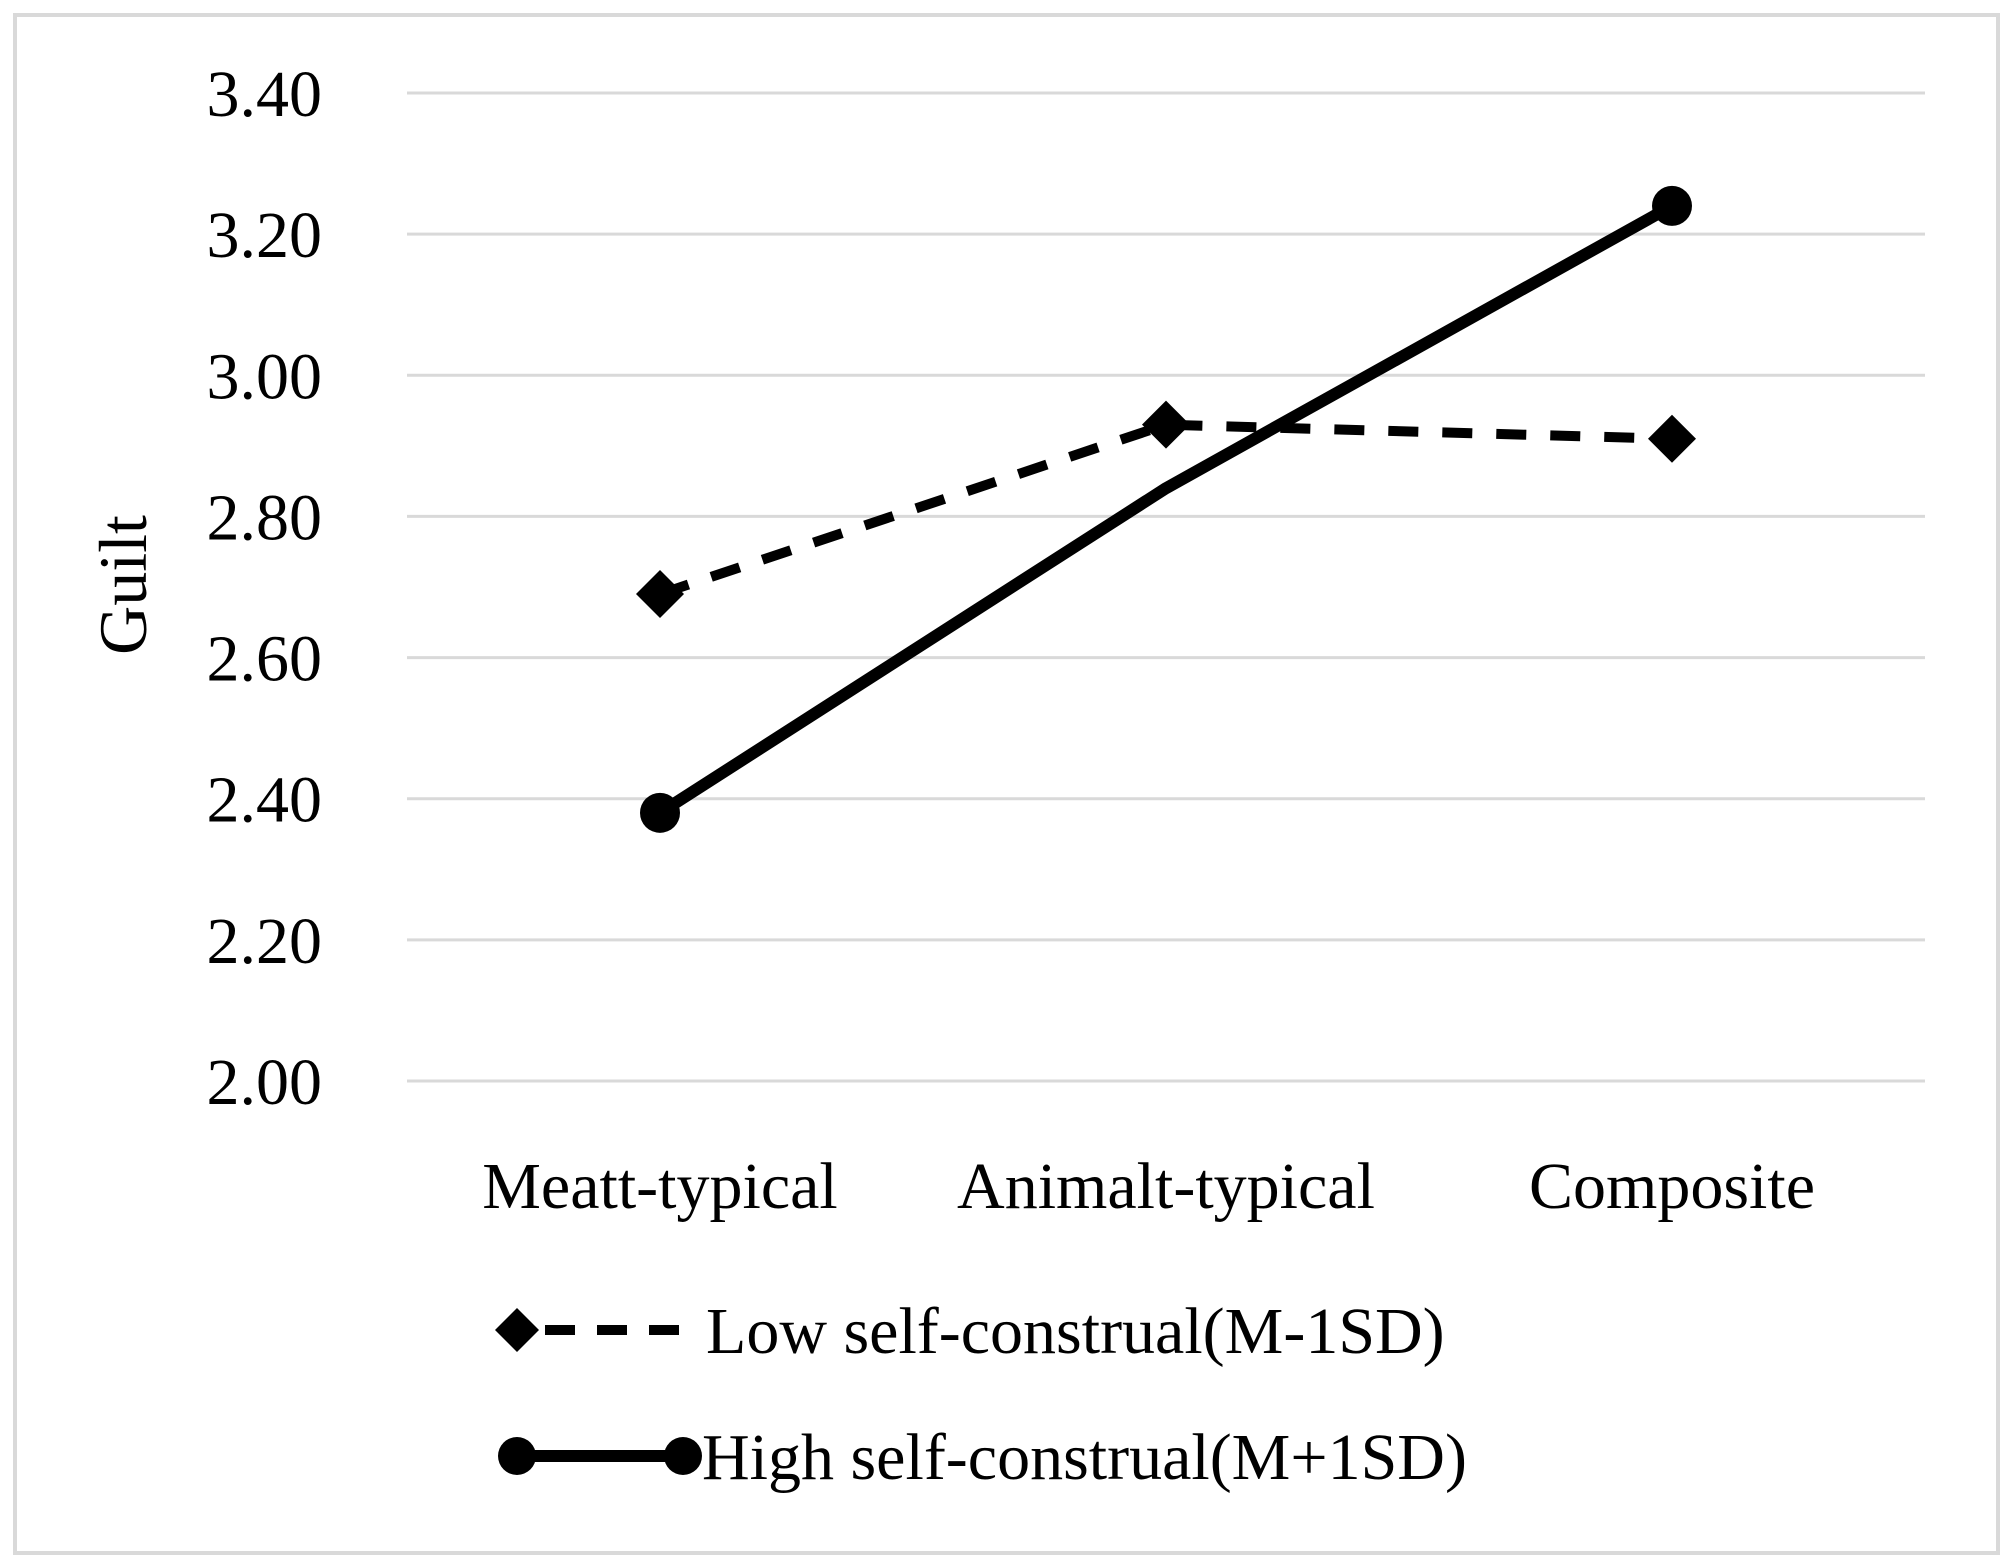 Image resolution: width=2013 pixels, height=1568 pixels. What do you see at coordinates (265, 659) in the screenshot?
I see `y-tick-label: 2.60` at bounding box center [265, 659].